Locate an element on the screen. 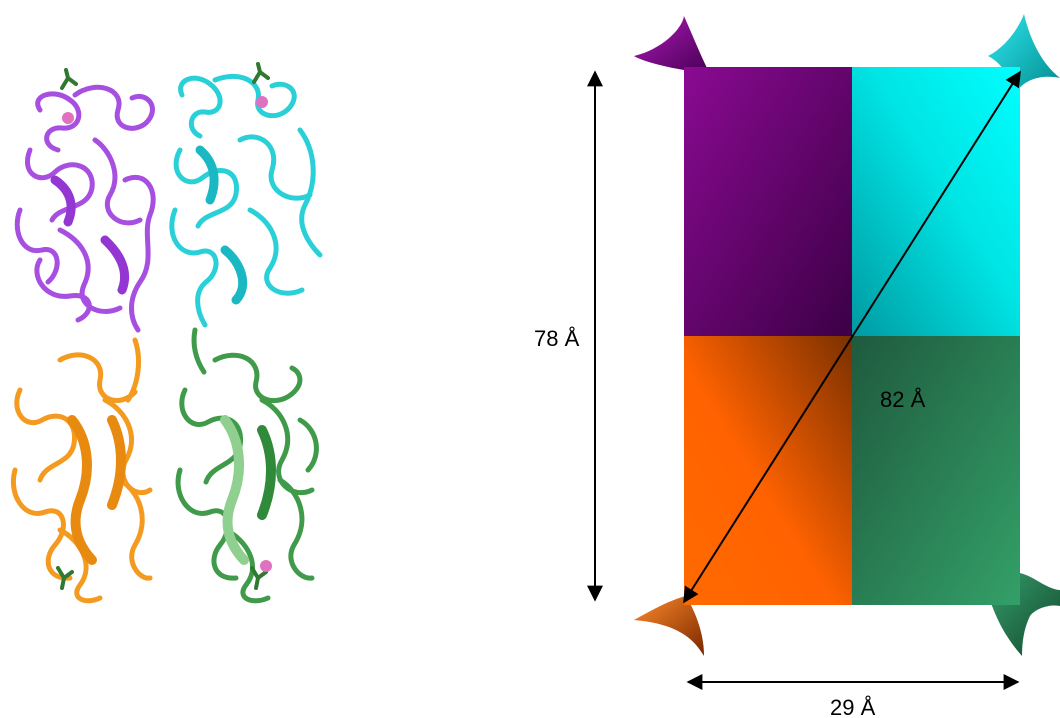  subunit-cyan-ribbon is located at coordinates (246, 200).